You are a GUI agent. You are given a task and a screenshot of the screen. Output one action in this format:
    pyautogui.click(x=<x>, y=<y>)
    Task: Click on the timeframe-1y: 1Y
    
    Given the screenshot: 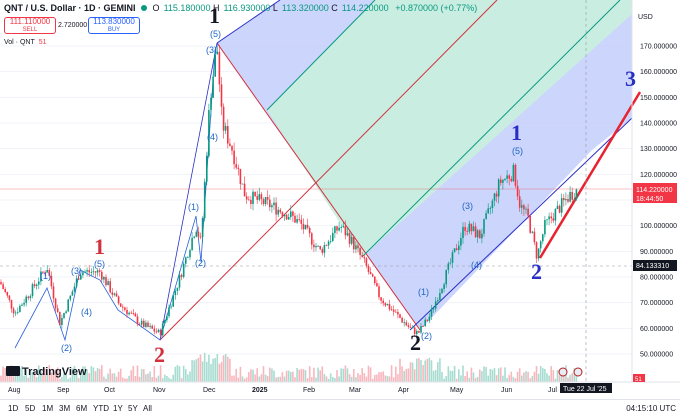 What is the action you would take?
    pyautogui.click(x=118, y=408)
    